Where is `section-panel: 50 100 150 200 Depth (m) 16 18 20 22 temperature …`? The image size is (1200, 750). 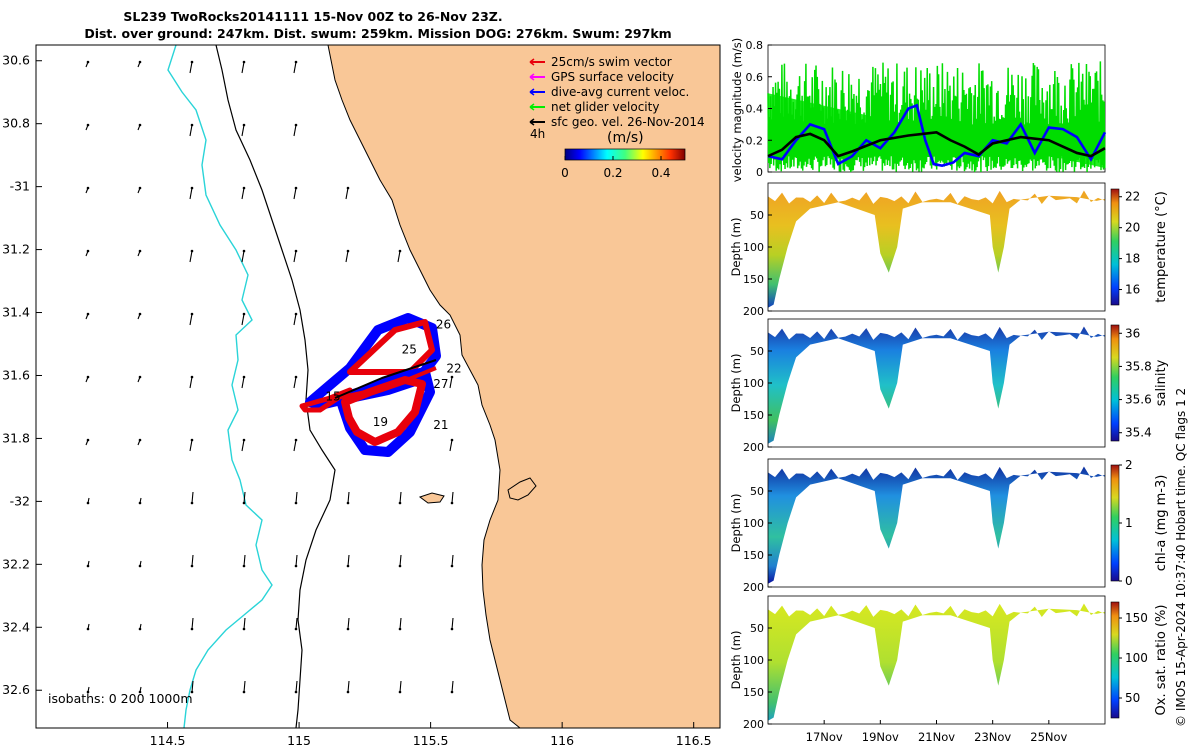
section-panel: 50 100 150 200 Depth (m) 16 18 20 22 temperature … is located at coordinates (949, 250).